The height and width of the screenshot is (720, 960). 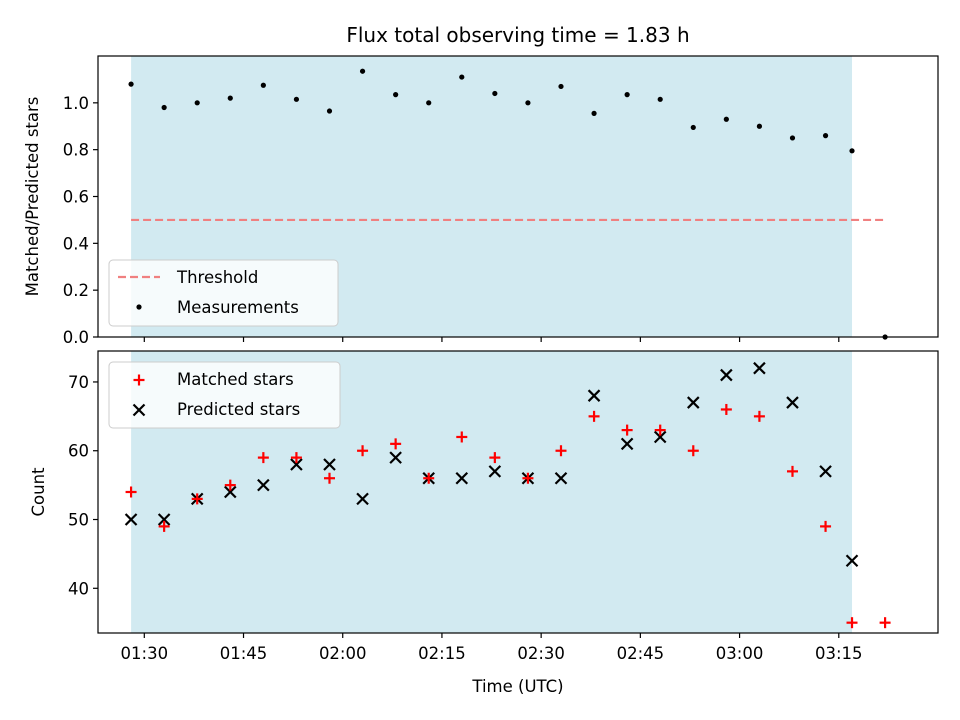 I want to click on top-y-tick-label: 0.4, so click(x=76, y=243).